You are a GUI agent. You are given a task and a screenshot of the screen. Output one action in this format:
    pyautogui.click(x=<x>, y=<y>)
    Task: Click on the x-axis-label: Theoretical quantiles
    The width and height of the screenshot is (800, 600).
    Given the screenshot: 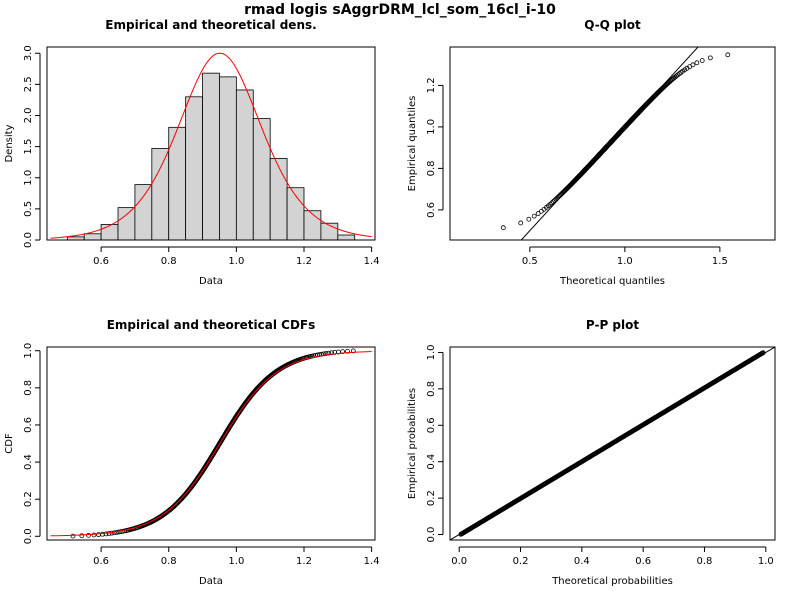 What is the action you would take?
    pyautogui.click(x=612, y=281)
    